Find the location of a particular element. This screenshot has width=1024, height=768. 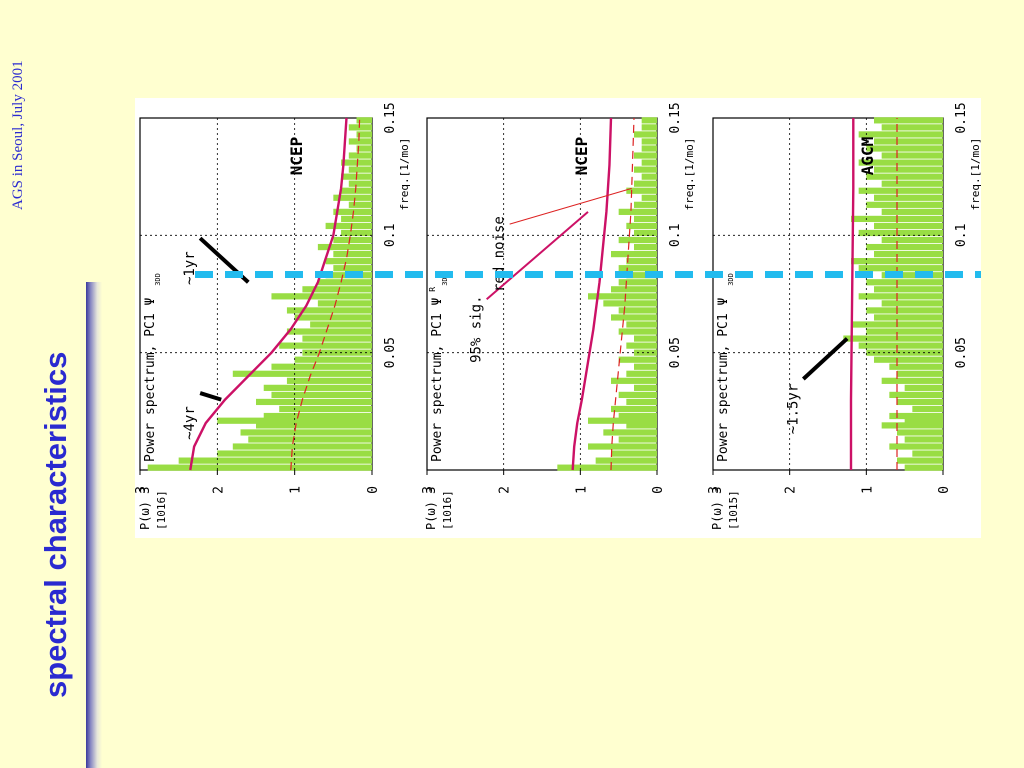

red-noise-line is located at coordinates (325, 294).